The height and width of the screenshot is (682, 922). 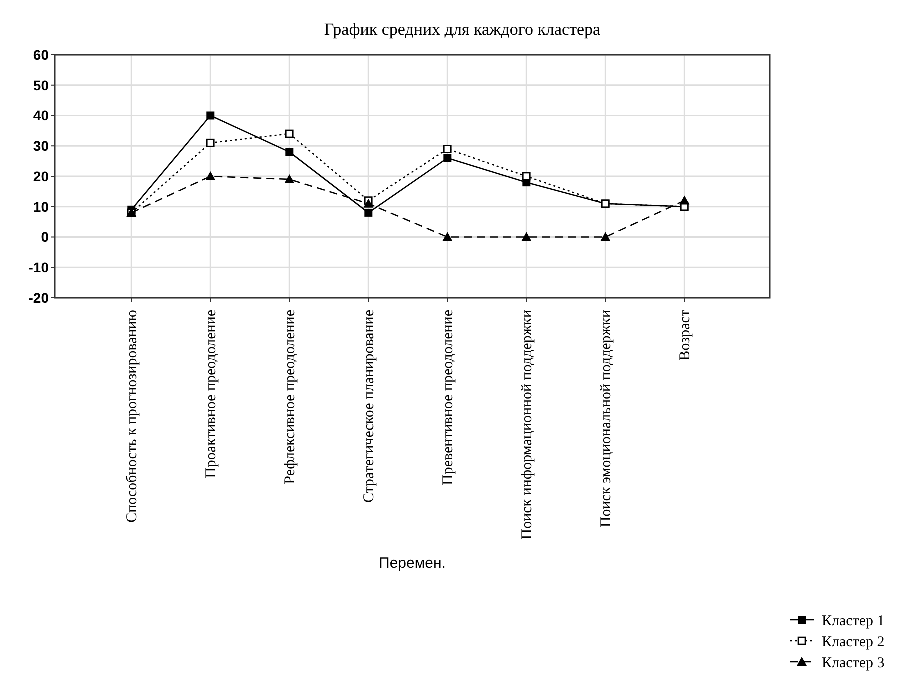 What do you see at coordinates (528, 425) in the screenshot?
I see `x-tick-label: Поиск информационной поддержки` at bounding box center [528, 425].